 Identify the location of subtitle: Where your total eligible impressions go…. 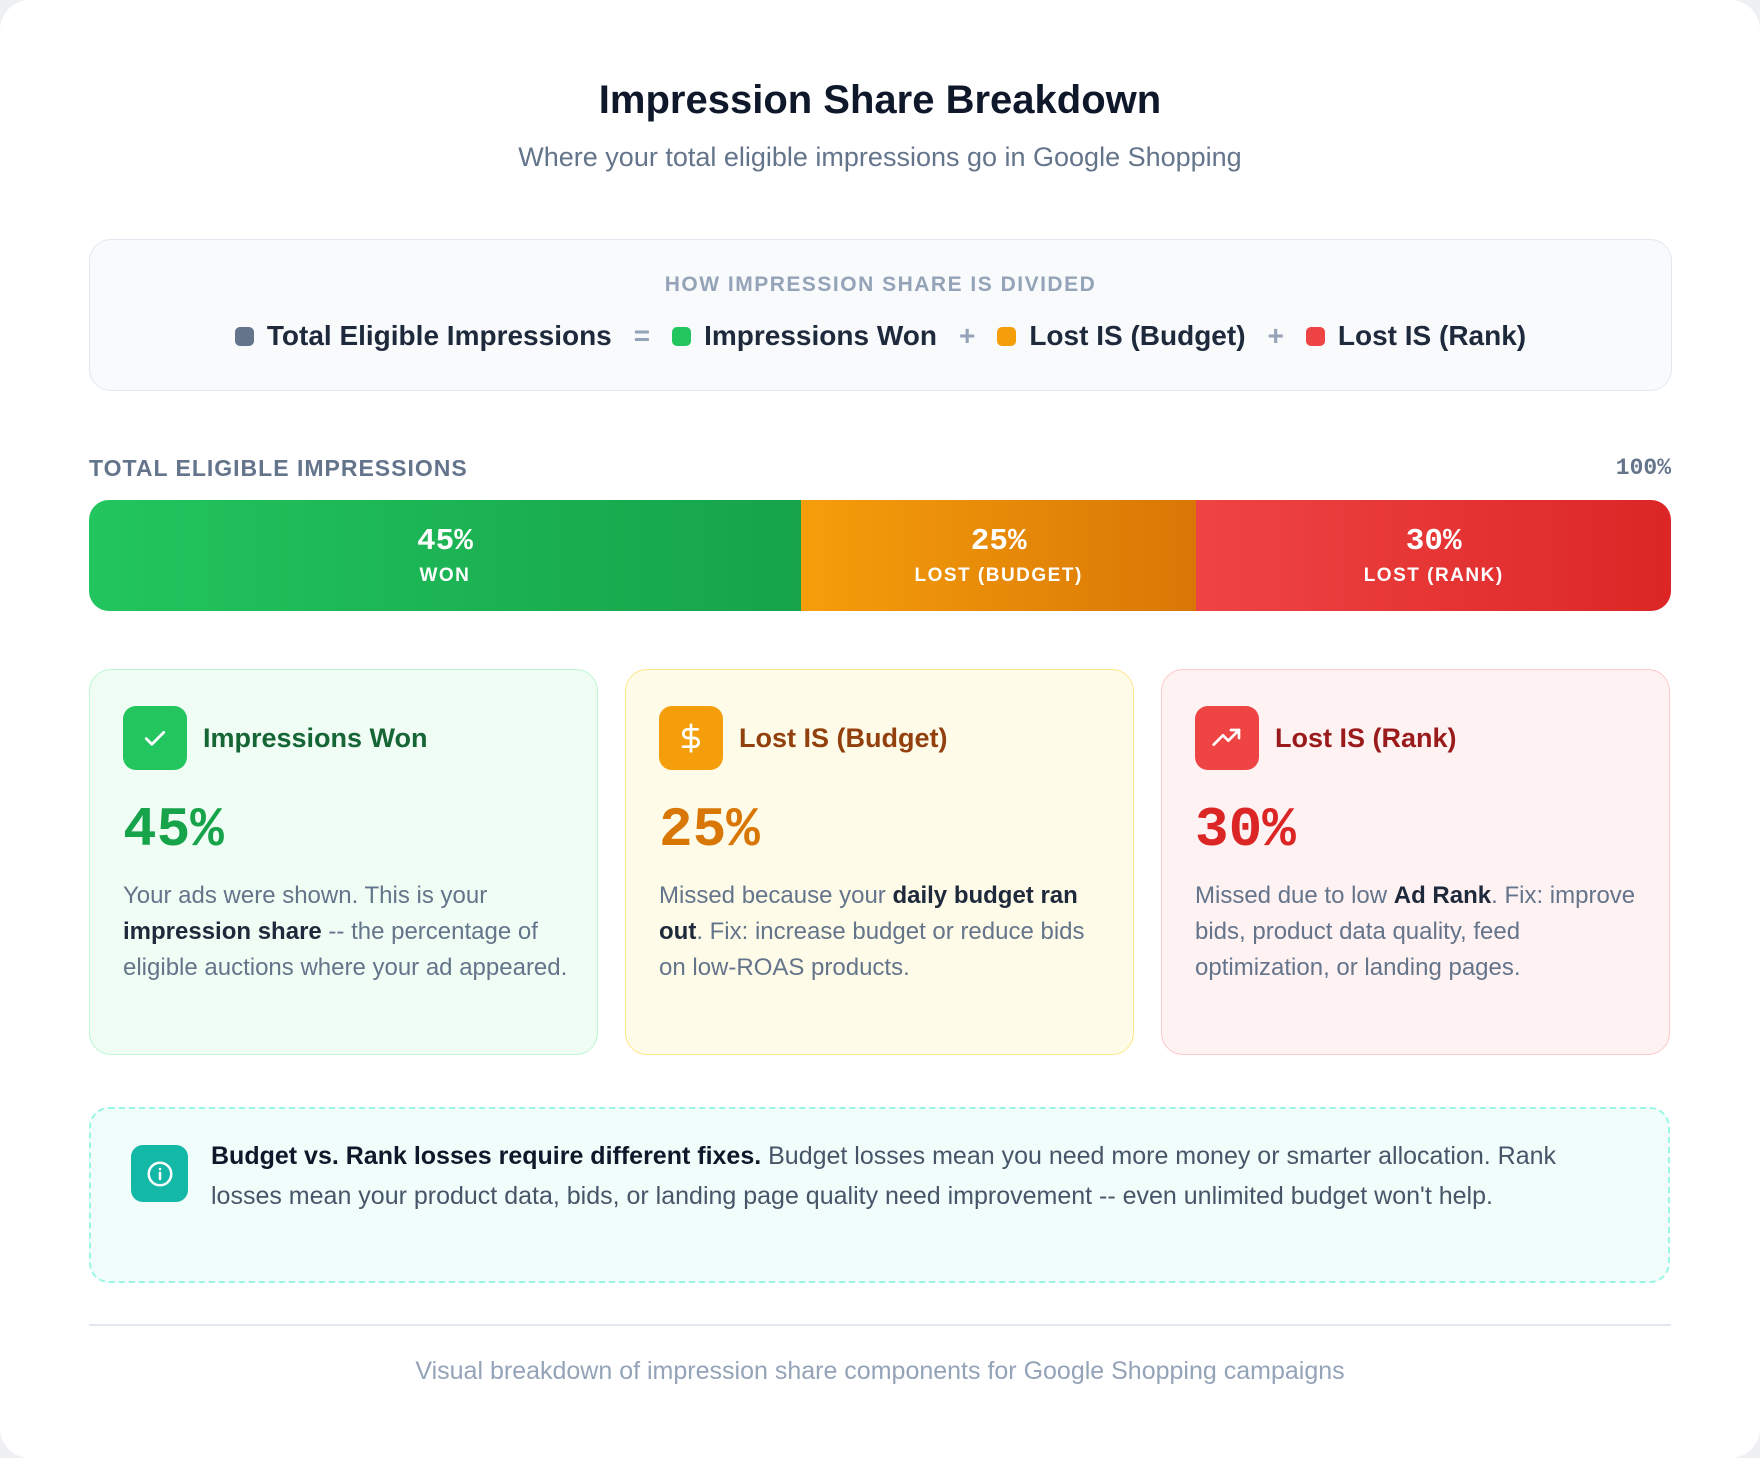
(880, 157).